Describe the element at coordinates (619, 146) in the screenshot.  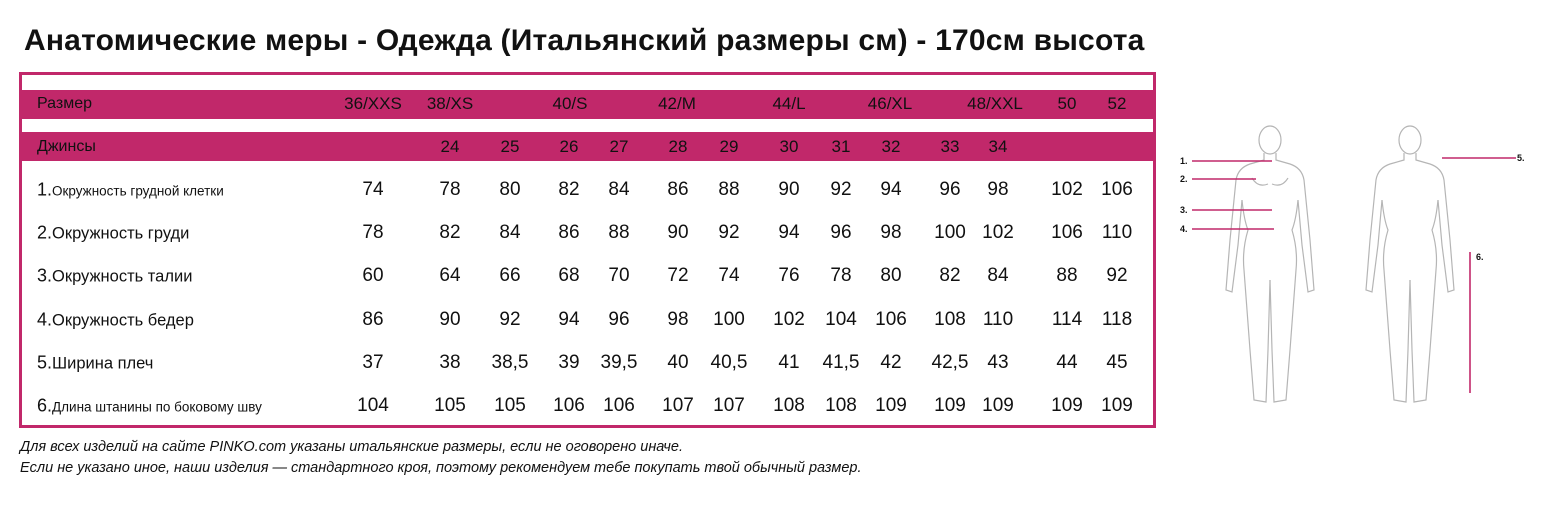
I see `jeans-size-header: 27` at that location.